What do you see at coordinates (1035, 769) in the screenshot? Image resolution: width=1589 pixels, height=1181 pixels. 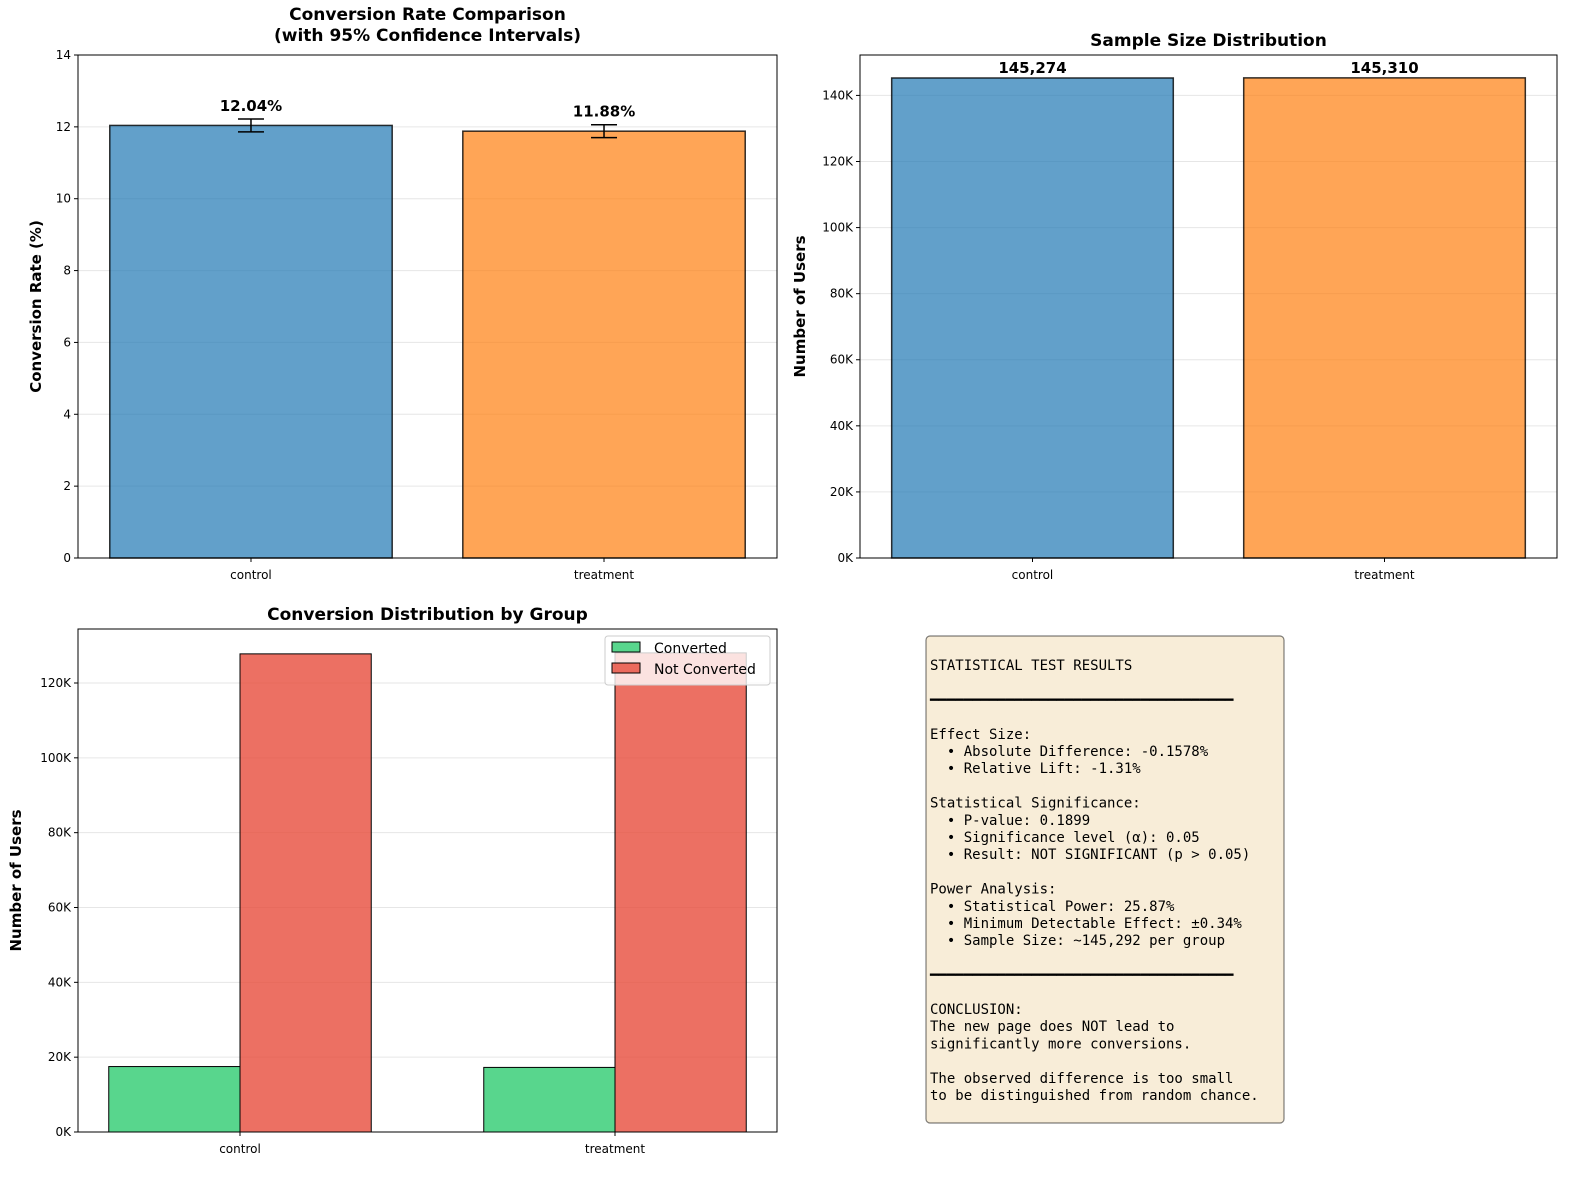 I see `results-line: • Relative Lift: -1.31%` at bounding box center [1035, 769].